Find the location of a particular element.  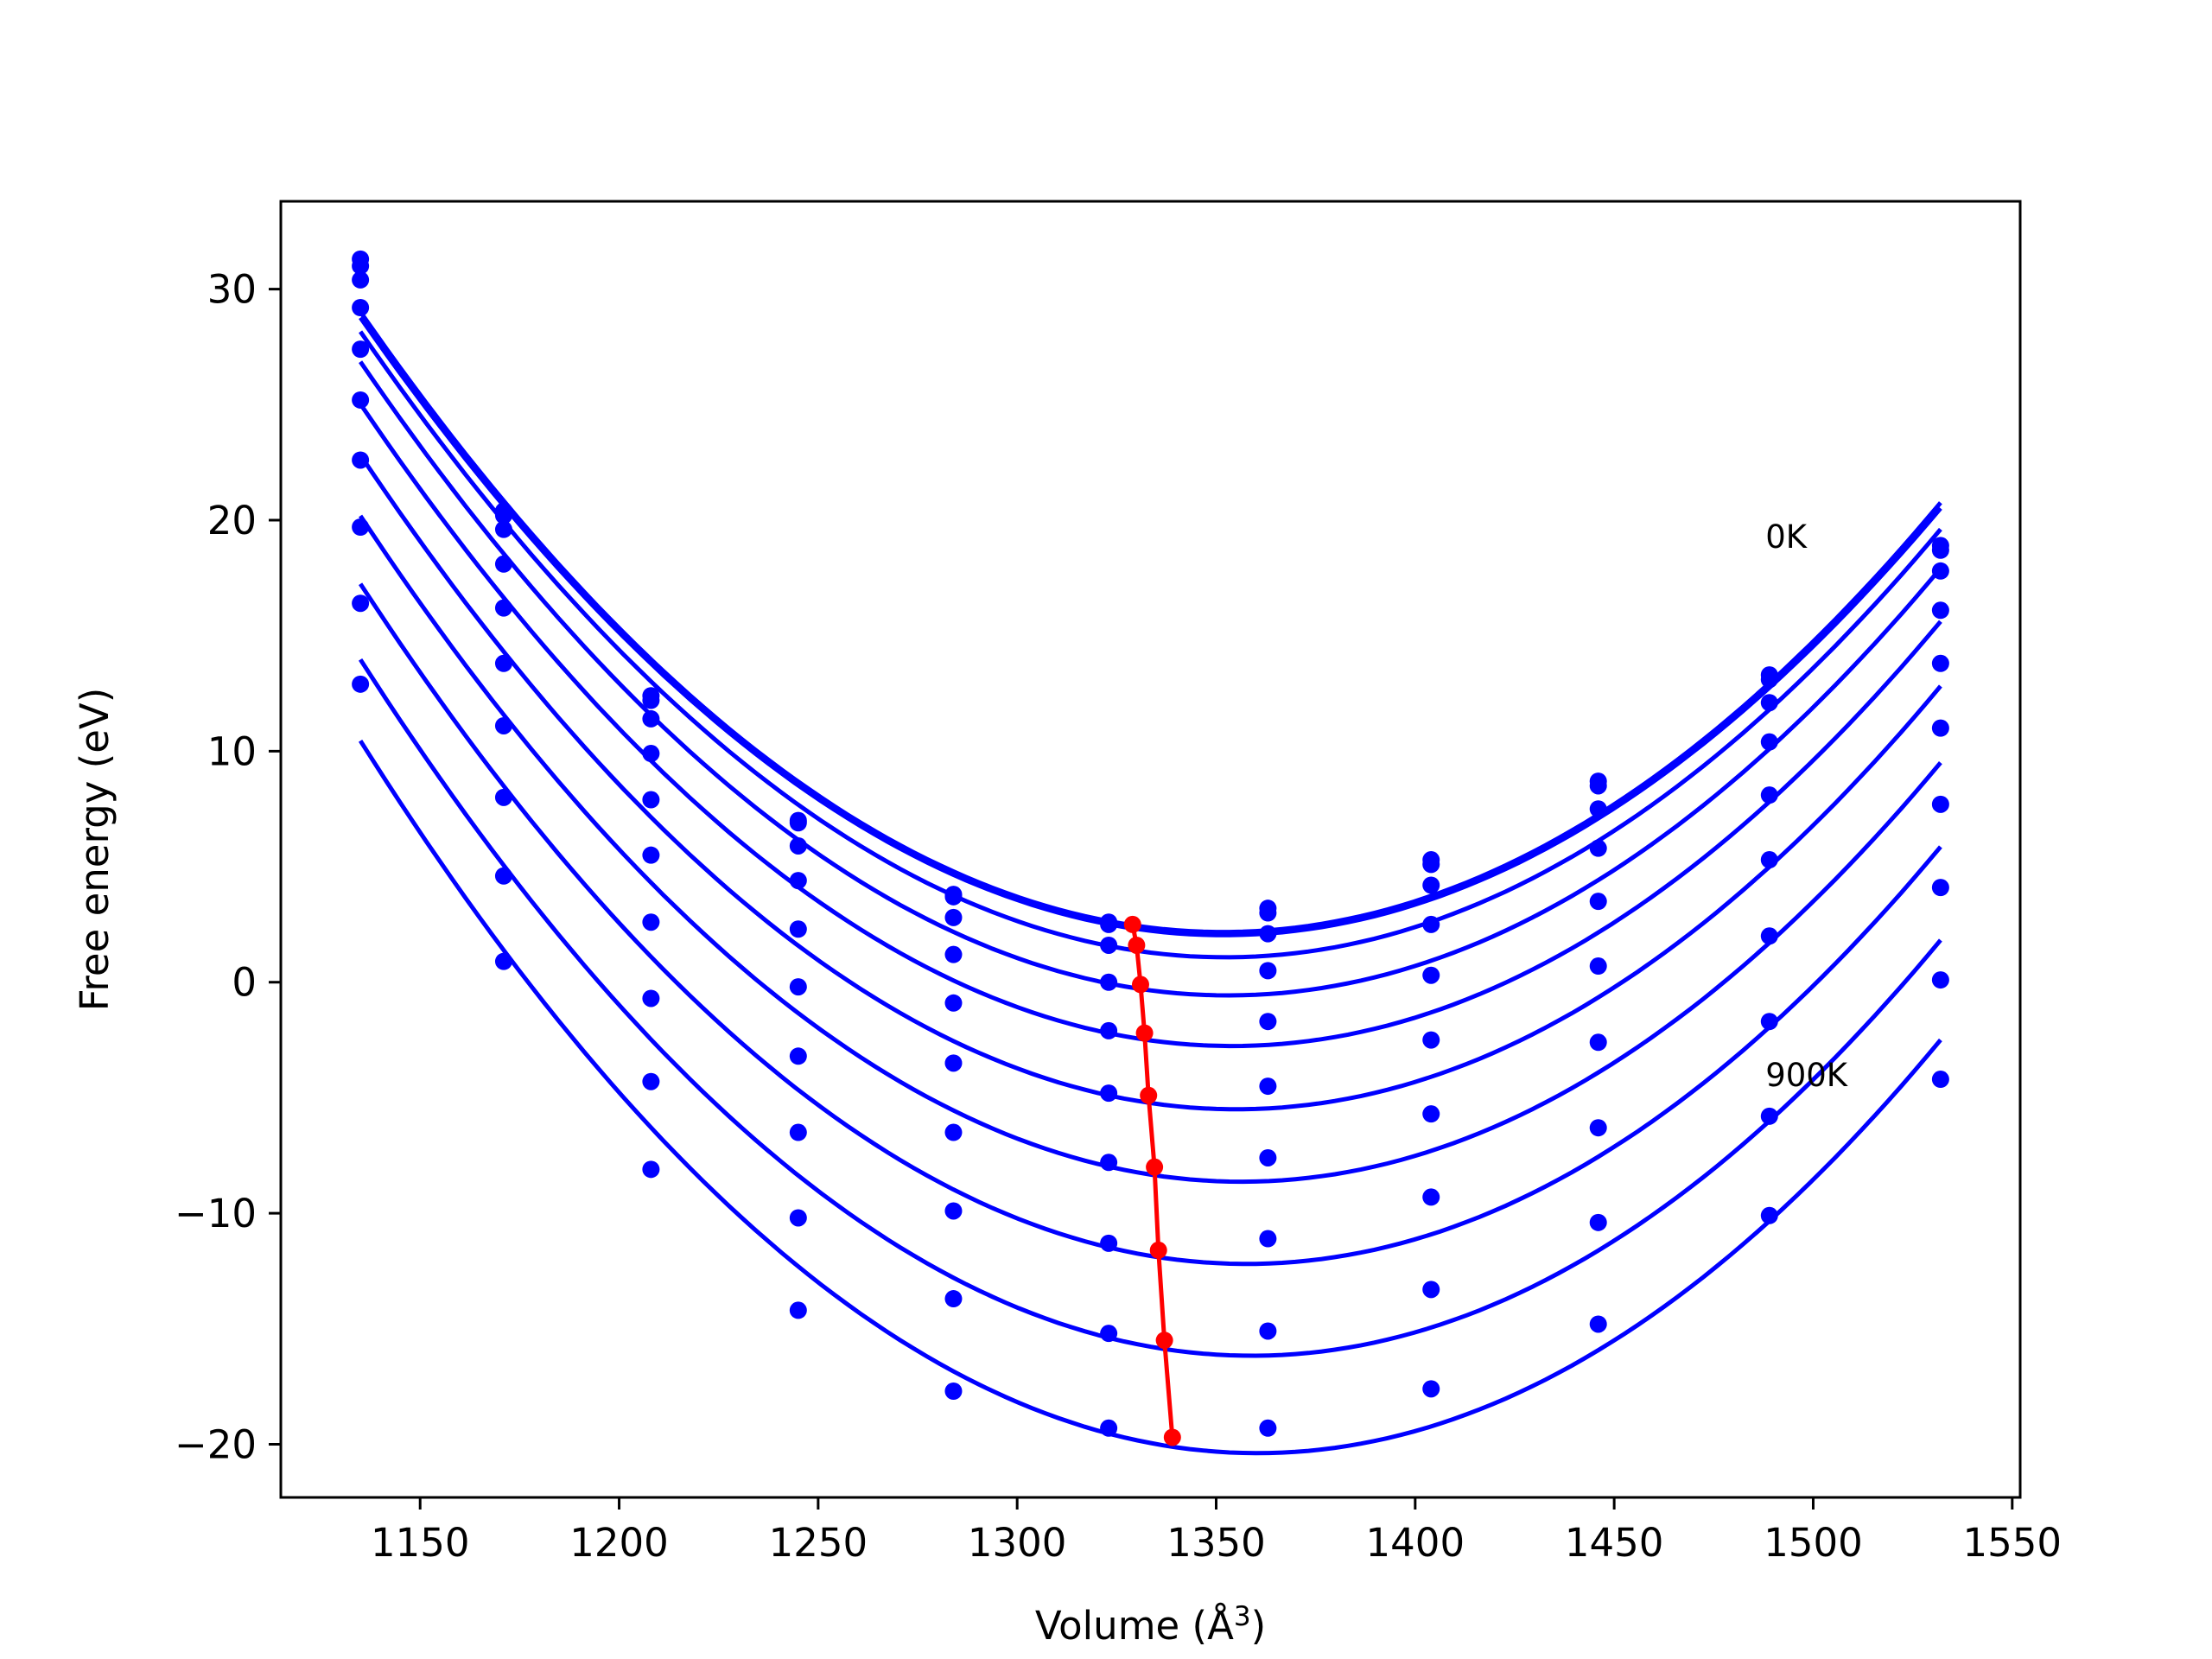

x-tick-label: 1550 is located at coordinates (2013, 1543).